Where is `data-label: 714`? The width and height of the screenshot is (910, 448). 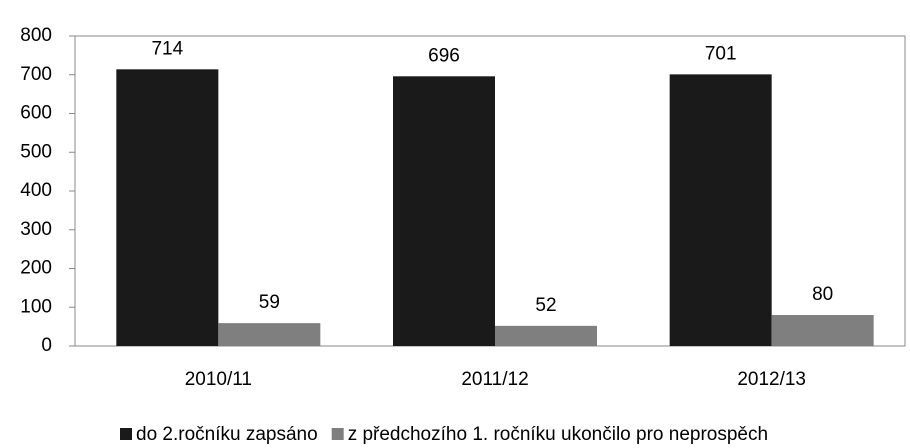 data-label: 714 is located at coordinates (167, 48).